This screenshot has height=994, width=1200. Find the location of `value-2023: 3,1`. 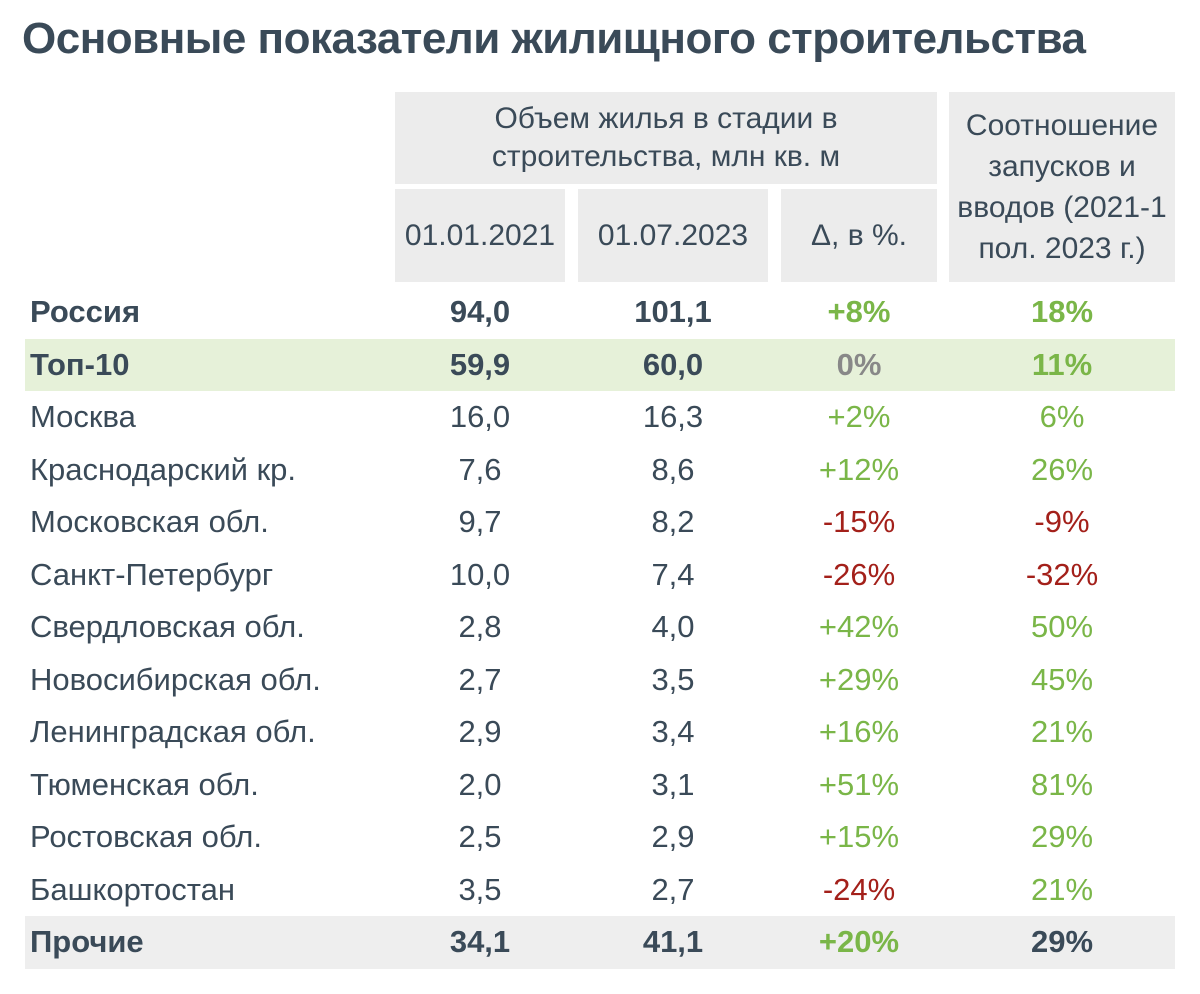

value-2023: 3,1 is located at coordinates (673, 784).